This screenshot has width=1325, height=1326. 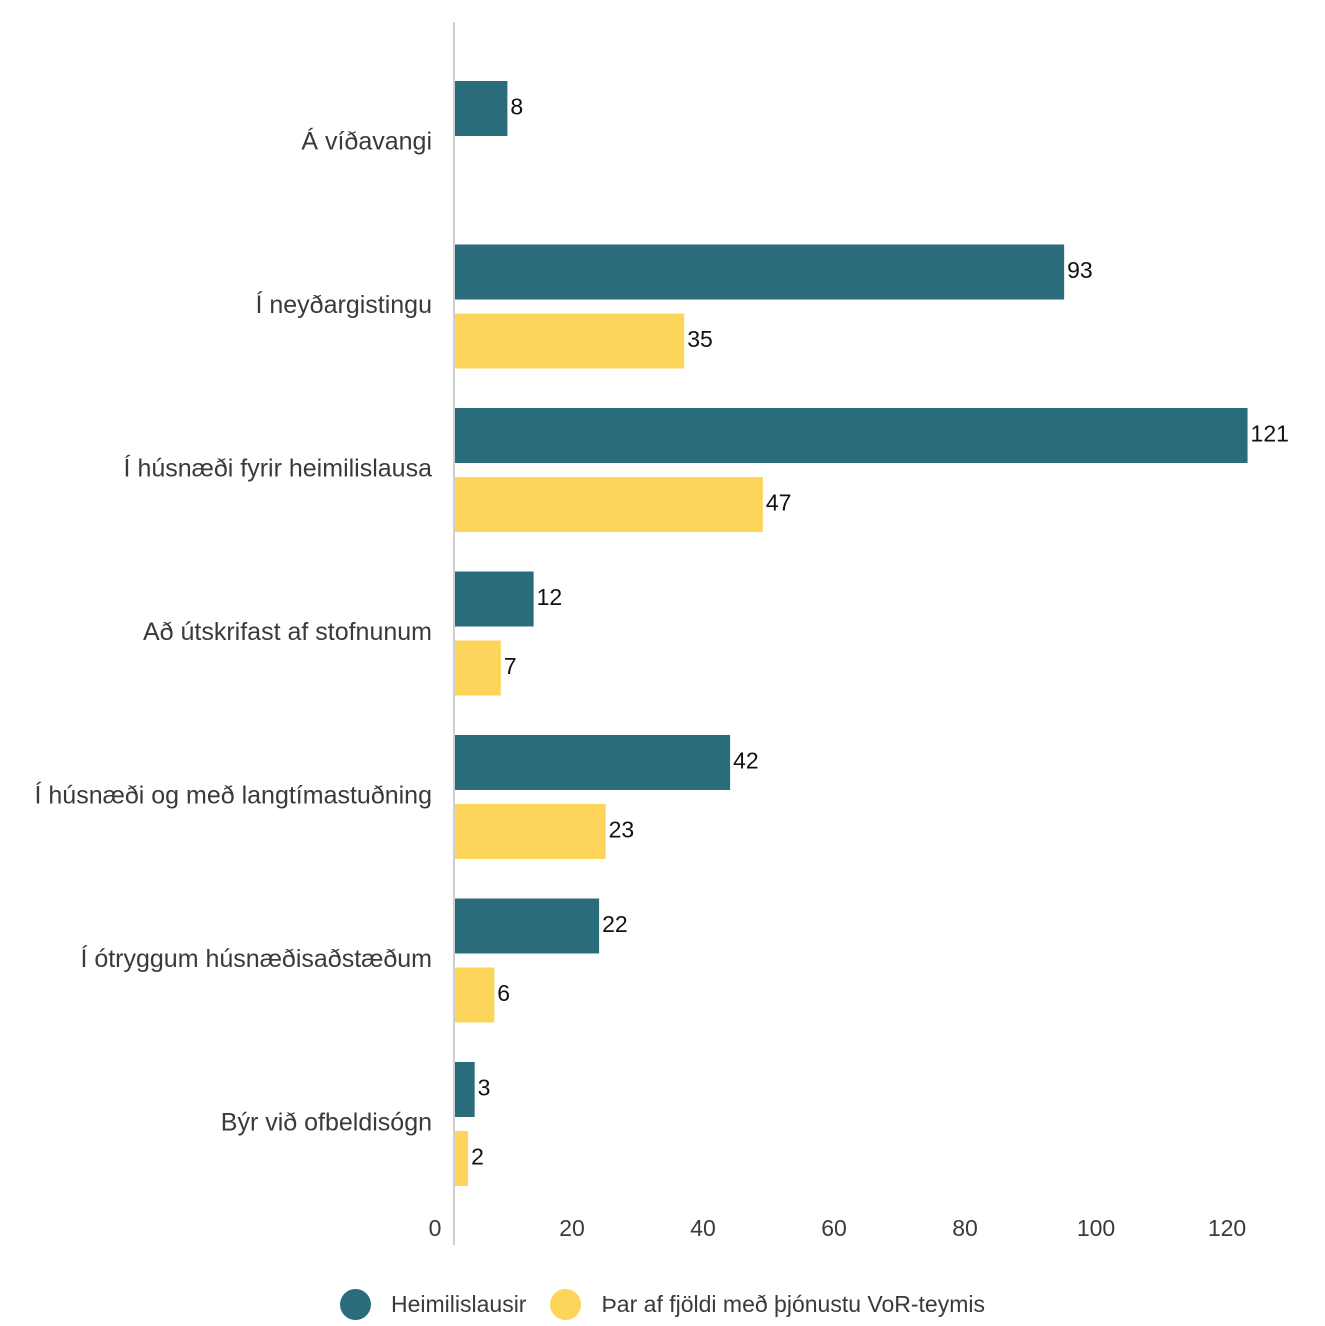 What do you see at coordinates (1096, 1228) in the screenshot?
I see `x-tick-label: 100` at bounding box center [1096, 1228].